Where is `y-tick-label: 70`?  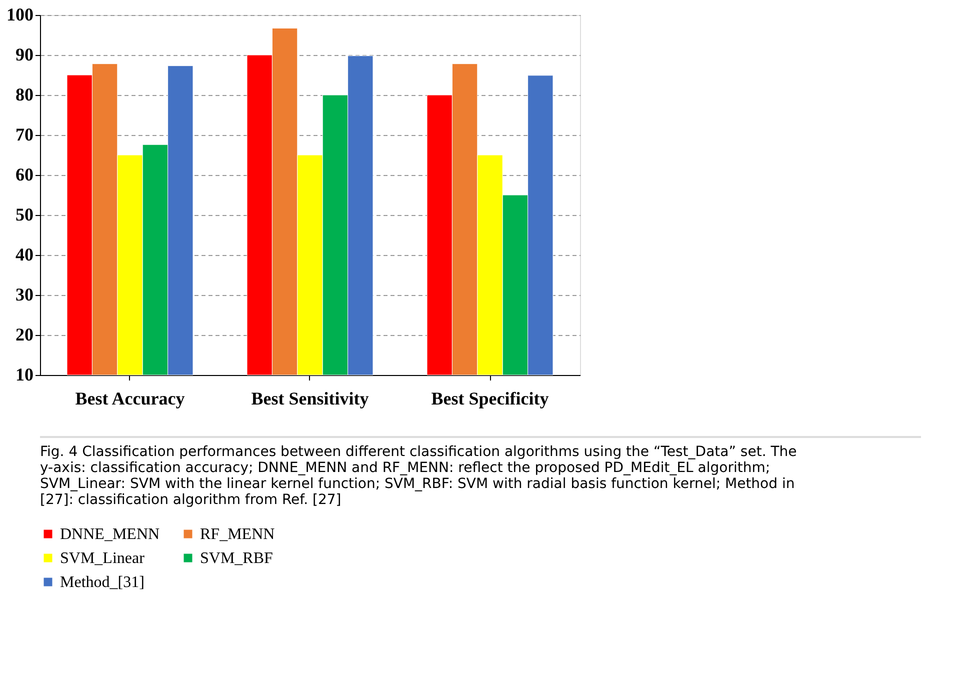 y-tick-label: 70 is located at coordinates (25, 134).